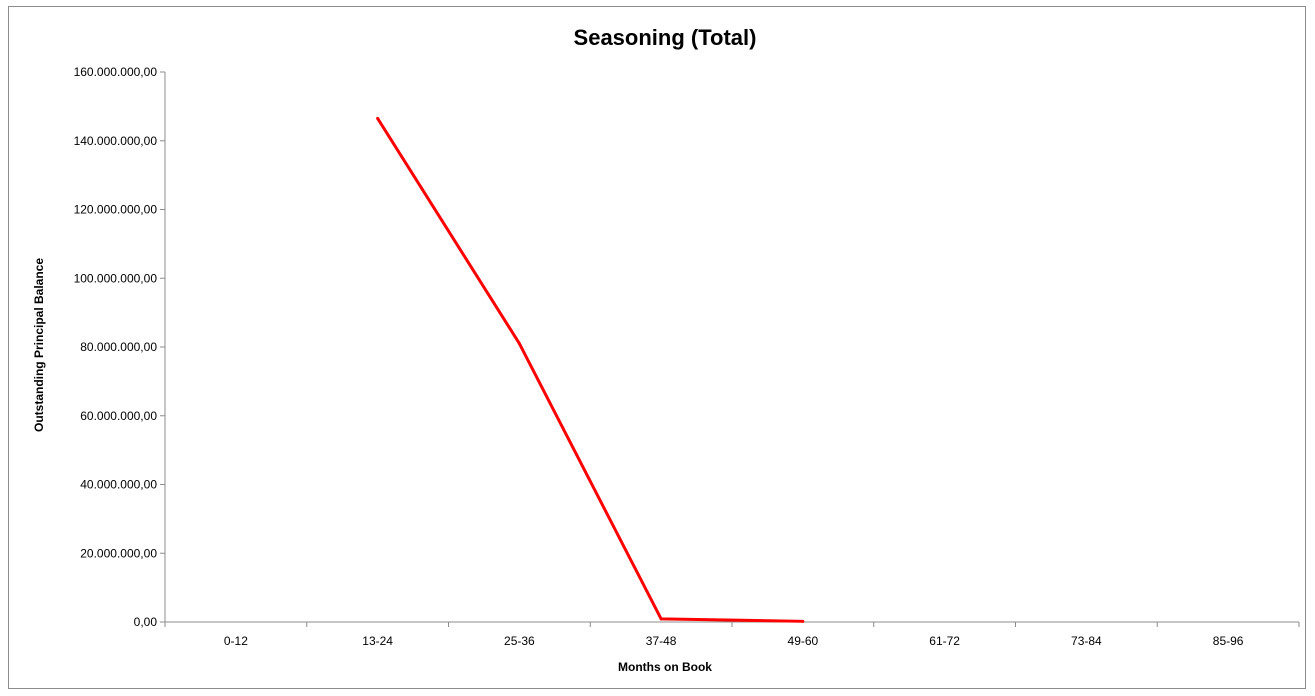 This screenshot has width=1315, height=696. I want to click on x-tick-label: 13-24, so click(377, 641).